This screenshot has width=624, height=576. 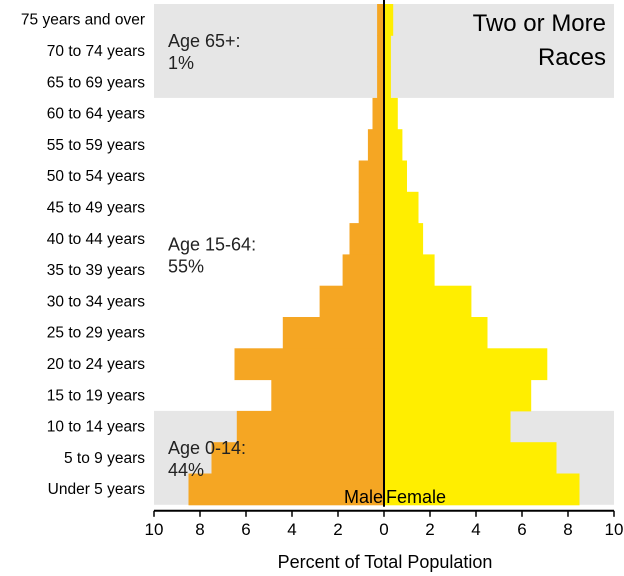 What do you see at coordinates (97, 489) in the screenshot?
I see `age-group-label: Under 5 years` at bounding box center [97, 489].